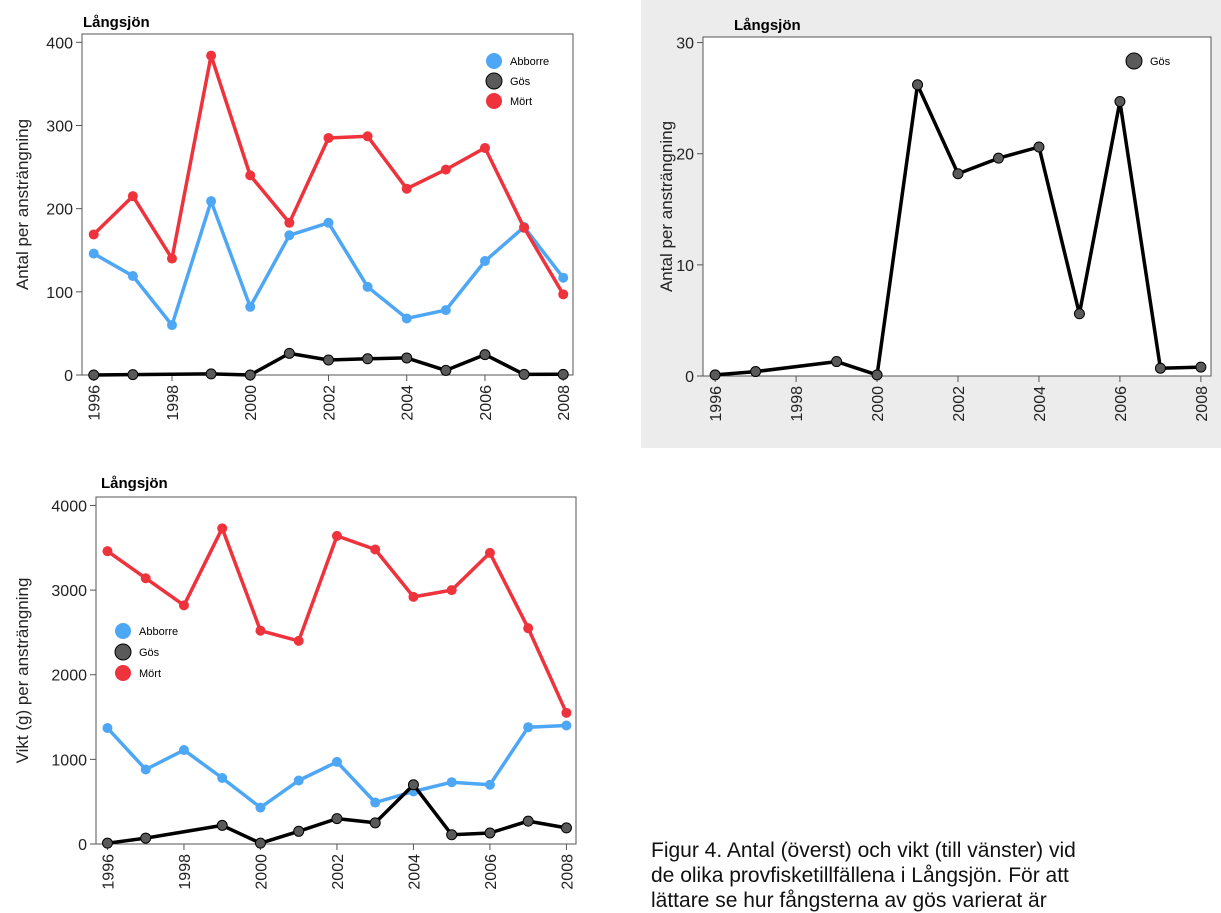  What do you see at coordinates (375, 802) in the screenshot?
I see `data-point-abborre-2003` at bounding box center [375, 802].